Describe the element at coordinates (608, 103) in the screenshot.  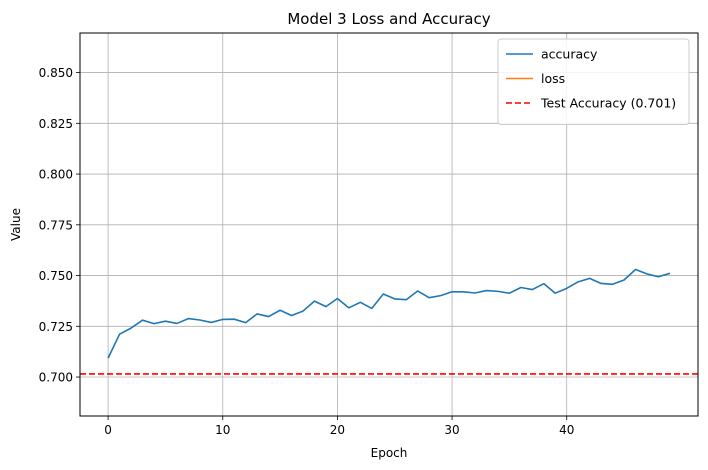
I see `legend-label: Test Accuracy (0.701)` at that location.